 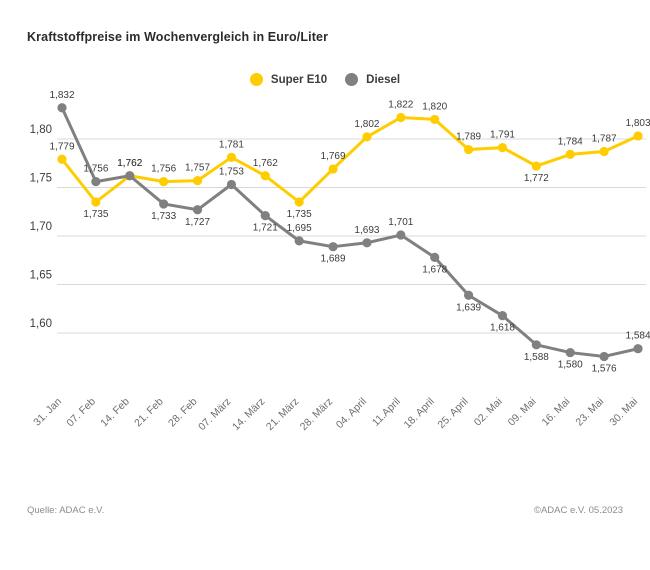 What do you see at coordinates (488, 412) in the screenshot?
I see `x-axis-tick-label: 02. Mai` at bounding box center [488, 412].